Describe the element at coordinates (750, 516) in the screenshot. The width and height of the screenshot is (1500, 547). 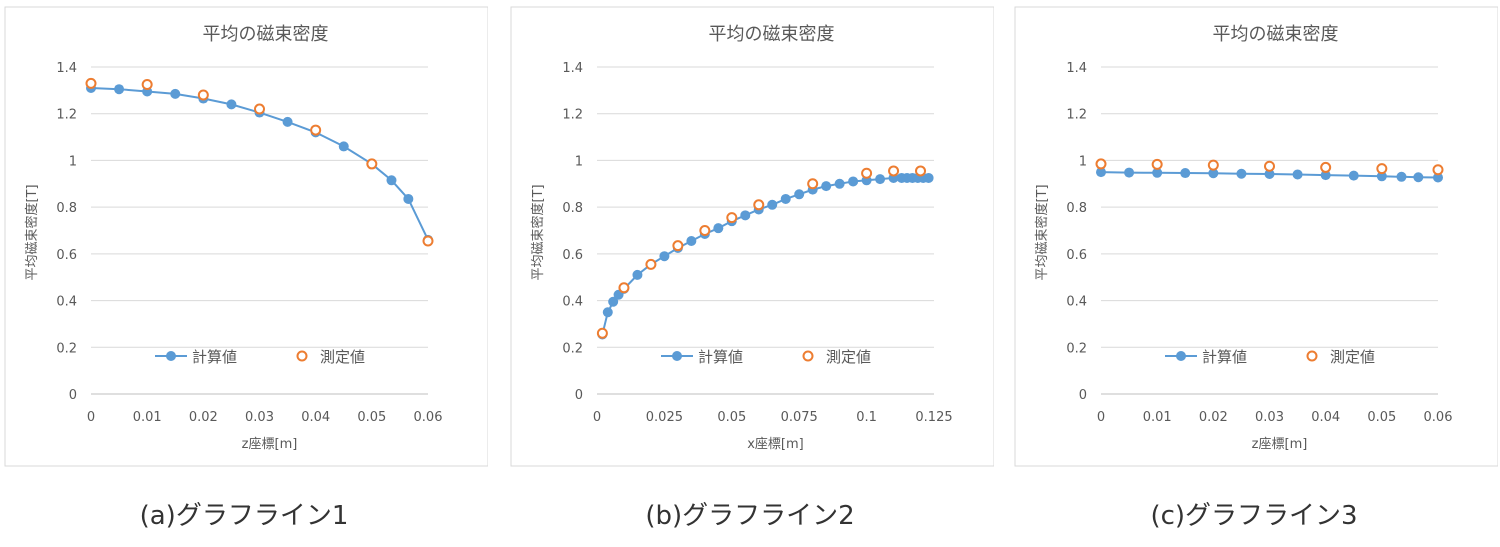
I see `caption-b: (b)グラフライン2` at that location.